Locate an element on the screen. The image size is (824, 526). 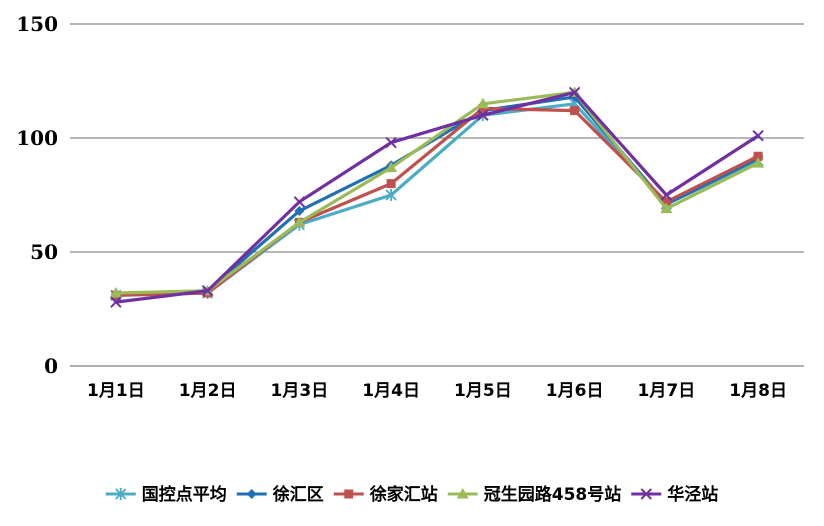
legend-item: 徐家汇站 is located at coordinates (385, 494).